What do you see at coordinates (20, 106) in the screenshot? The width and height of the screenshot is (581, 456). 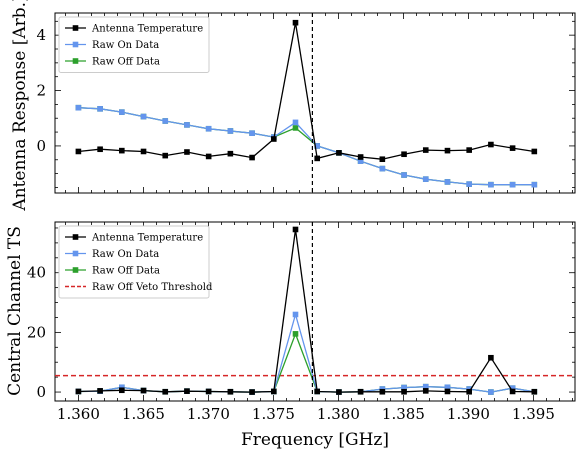 I see `top-y-axis-label: Antenna Response [Arb.]` at bounding box center [20, 106].